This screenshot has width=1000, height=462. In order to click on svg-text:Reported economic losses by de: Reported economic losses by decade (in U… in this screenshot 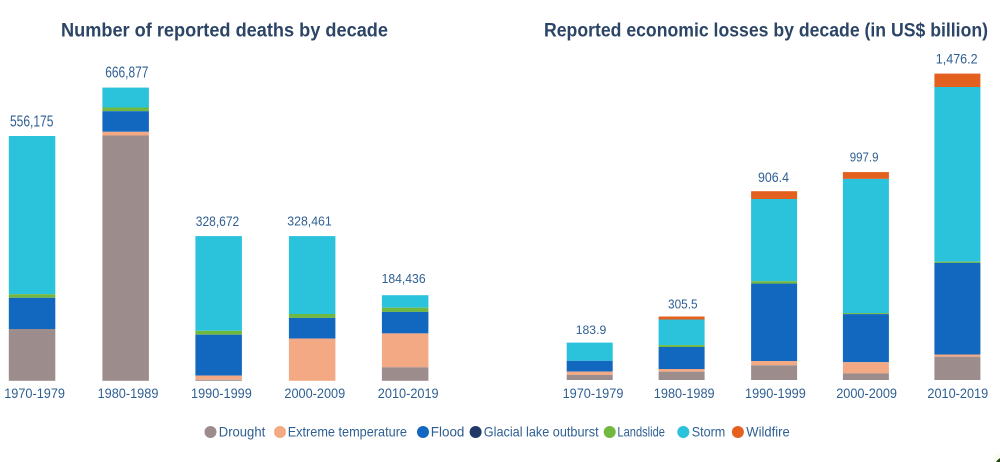, I will do `click(766, 31)`.